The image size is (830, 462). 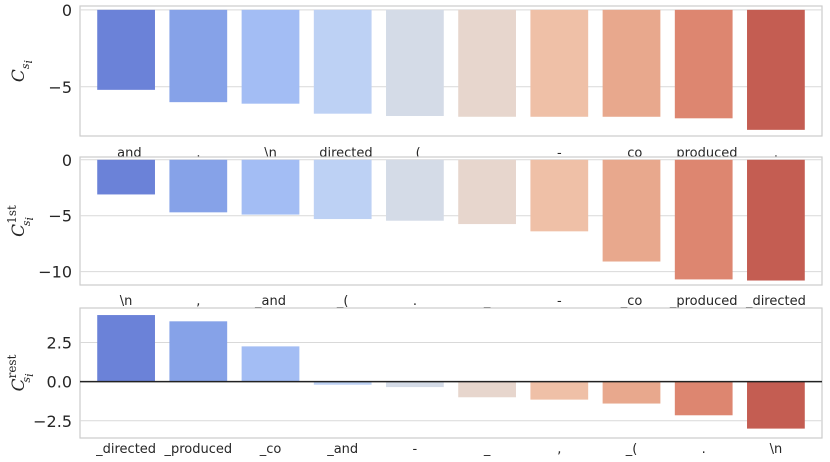 What do you see at coordinates (55, 272) in the screenshot?
I see `y-tick-label: −10` at bounding box center [55, 272].